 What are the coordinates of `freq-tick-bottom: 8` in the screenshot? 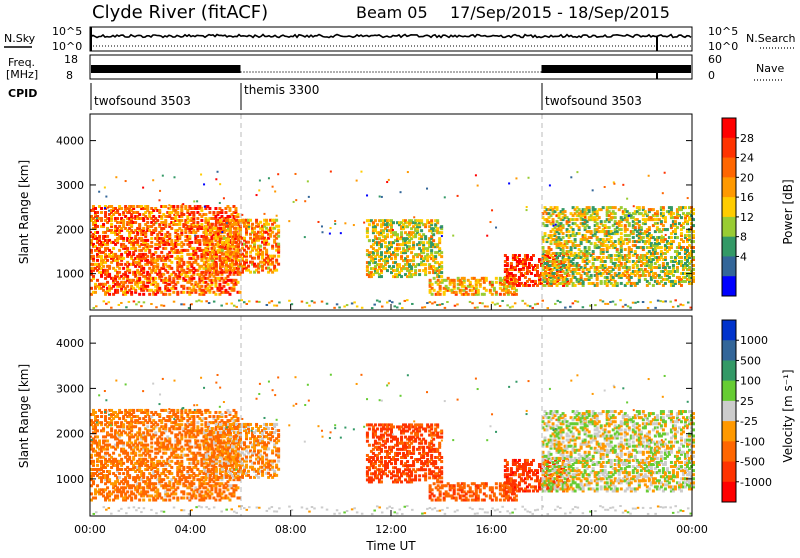 It's located at (69, 75).